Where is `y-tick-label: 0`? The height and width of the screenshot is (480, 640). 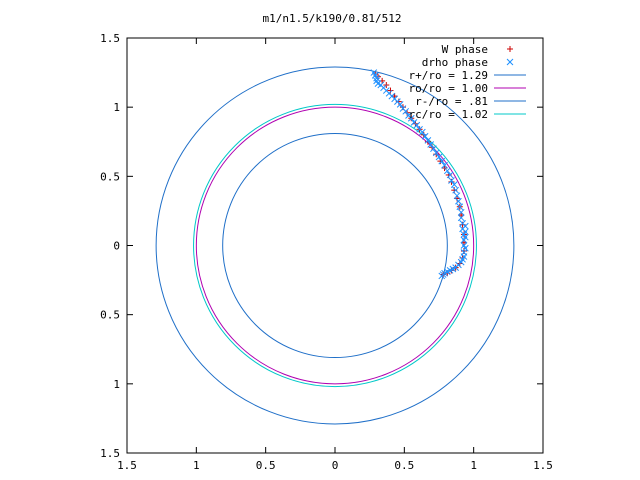 y-tick-label: 0 is located at coordinates (116, 246).